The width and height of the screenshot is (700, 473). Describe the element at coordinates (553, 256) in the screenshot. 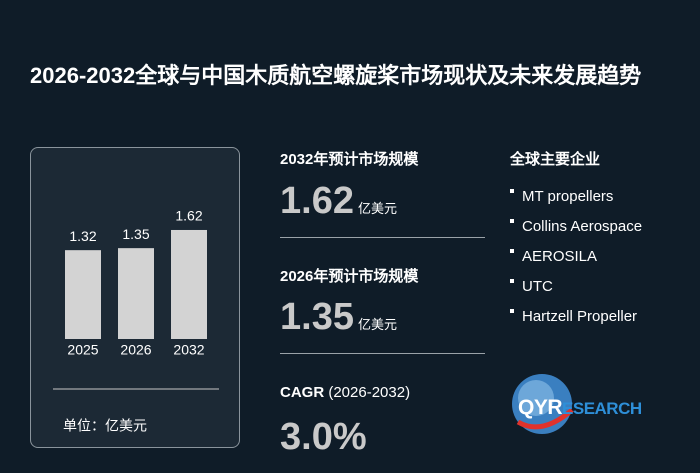

I see `company: AEROSILA` at that location.